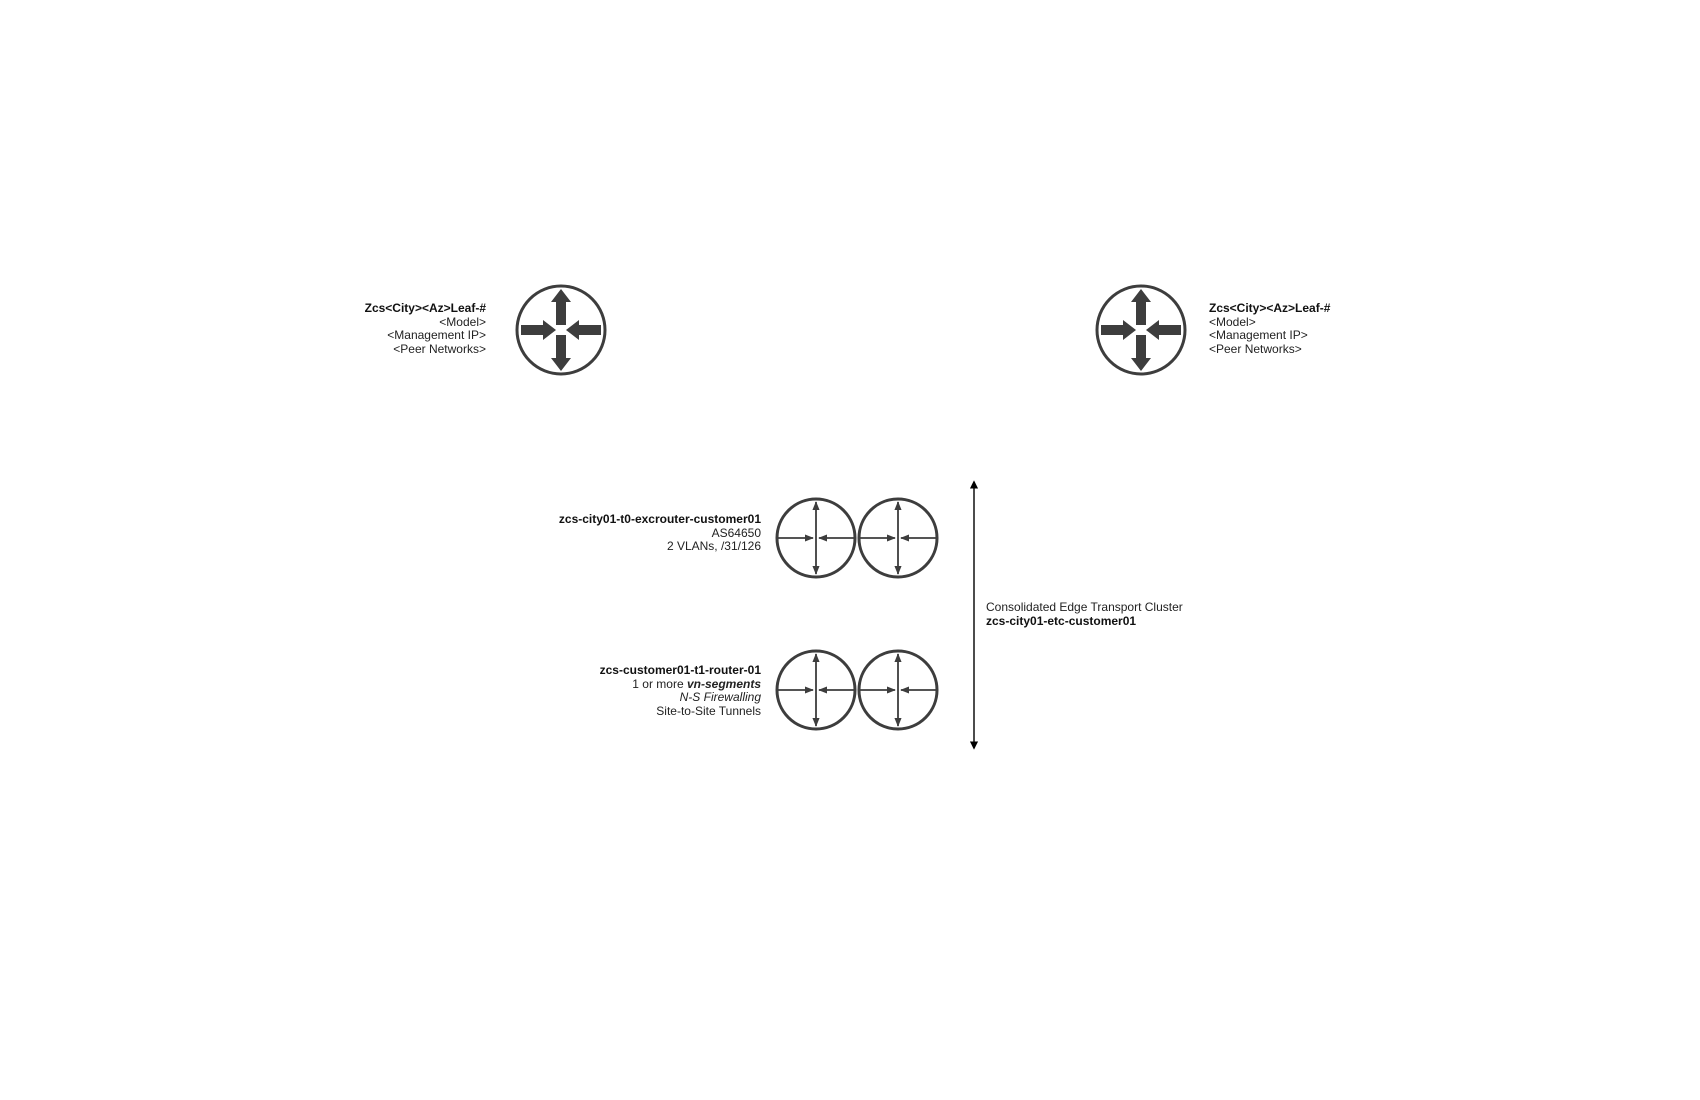  What do you see at coordinates (1258, 335) in the screenshot?
I see `leaf-right-mgmt-ip: <Management IP>` at bounding box center [1258, 335].